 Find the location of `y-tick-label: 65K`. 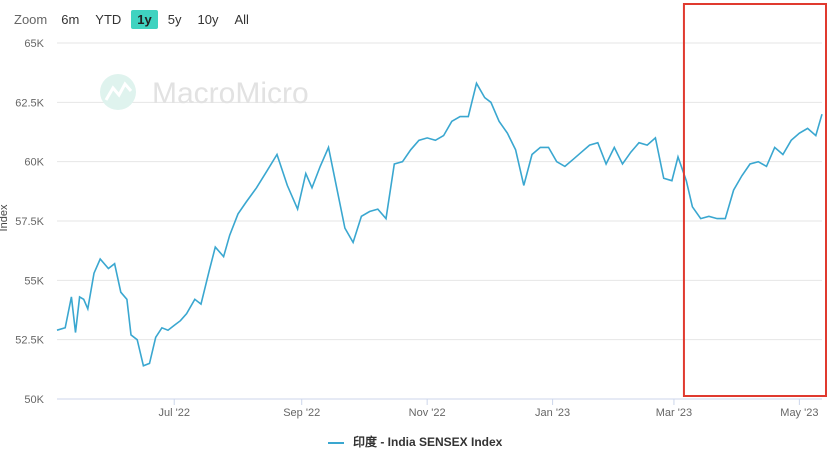

y-tick-label: 65K is located at coordinates (34, 44).